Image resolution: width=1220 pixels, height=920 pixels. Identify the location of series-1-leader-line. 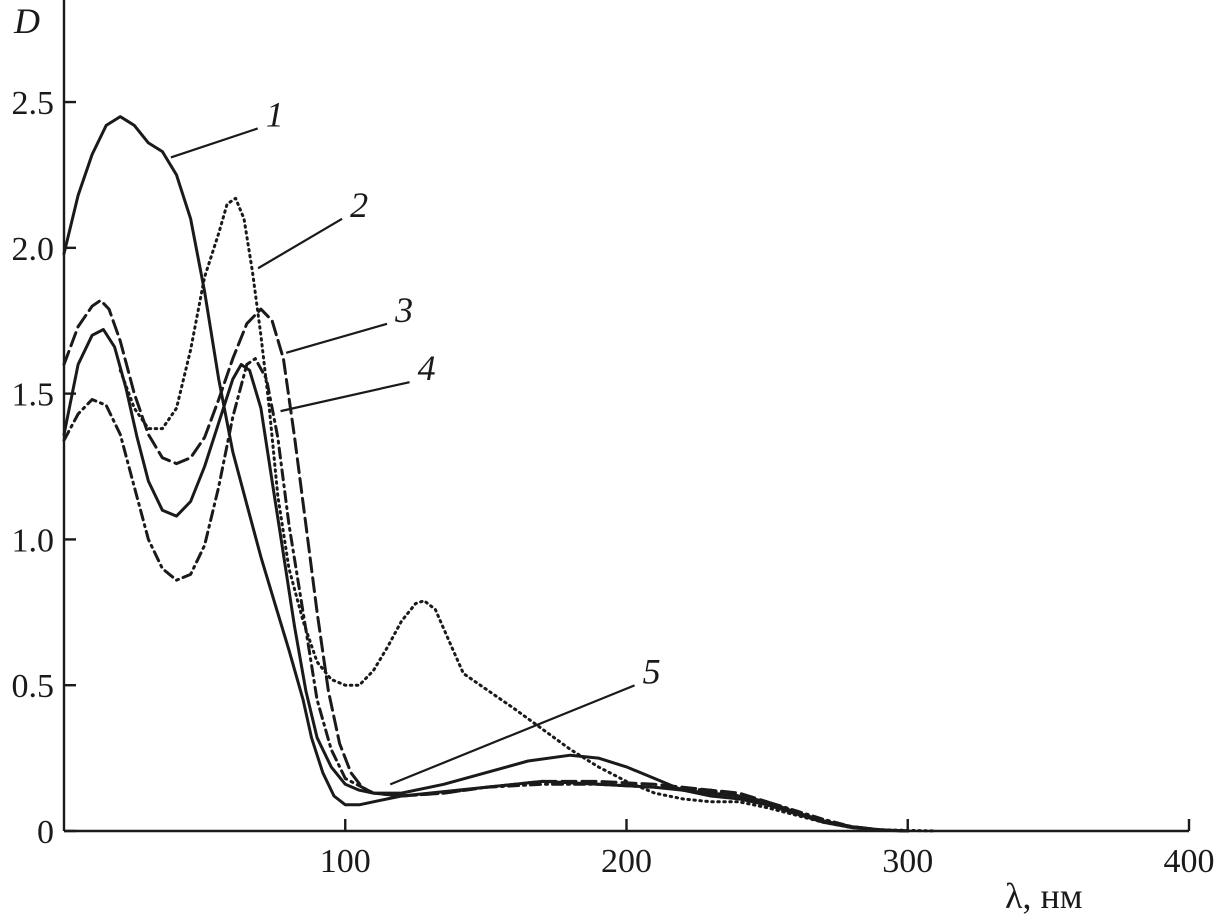
(214, 143).